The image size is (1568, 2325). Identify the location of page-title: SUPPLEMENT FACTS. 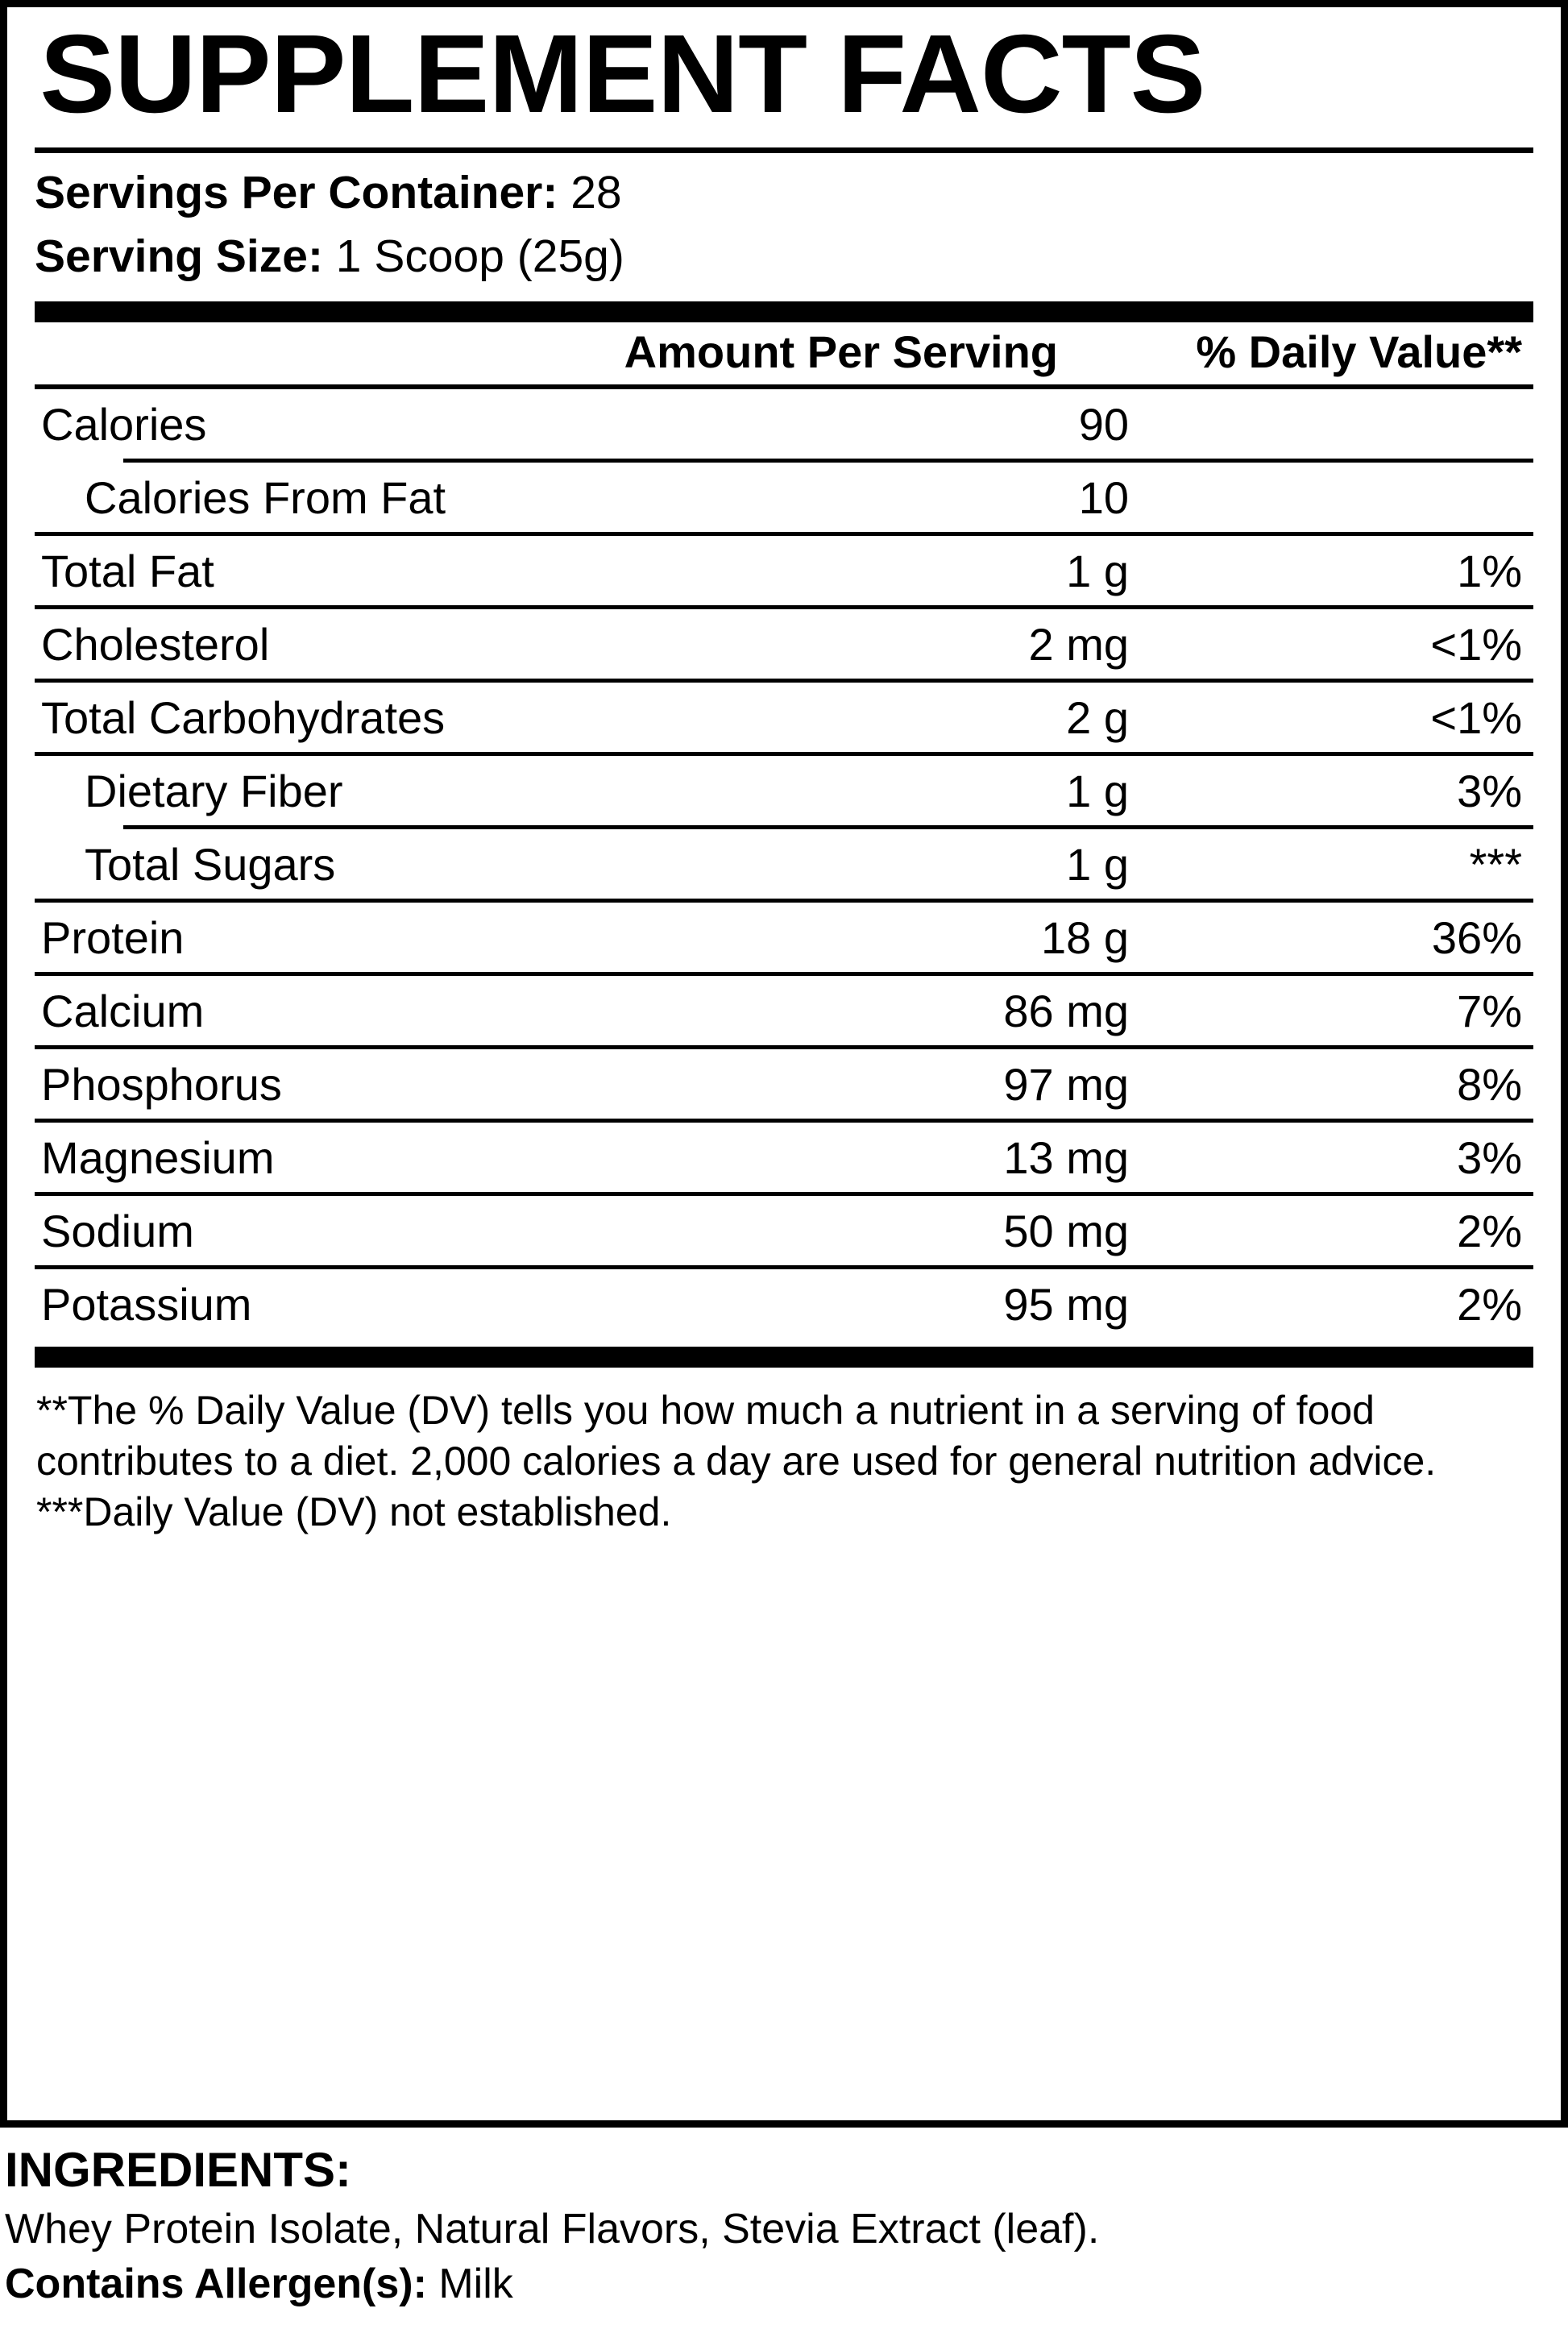
(622, 74).